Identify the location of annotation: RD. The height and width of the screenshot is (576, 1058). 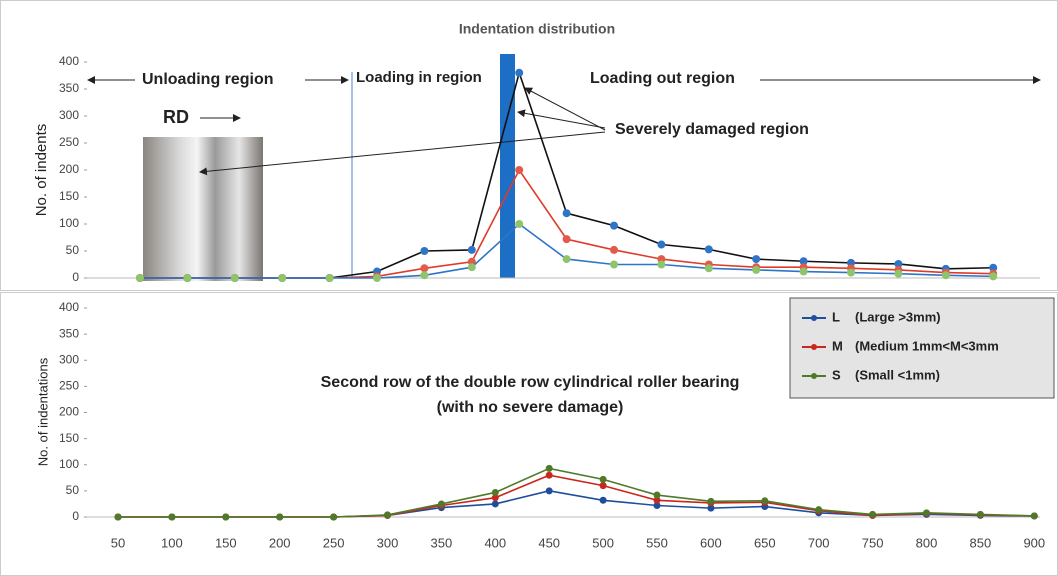
(176, 117).